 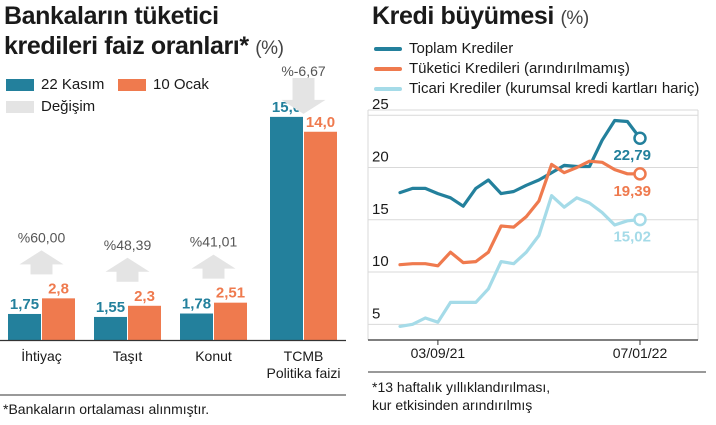 I want to click on legend-item-10-ocak: 10 Ocak, so click(x=163, y=84).